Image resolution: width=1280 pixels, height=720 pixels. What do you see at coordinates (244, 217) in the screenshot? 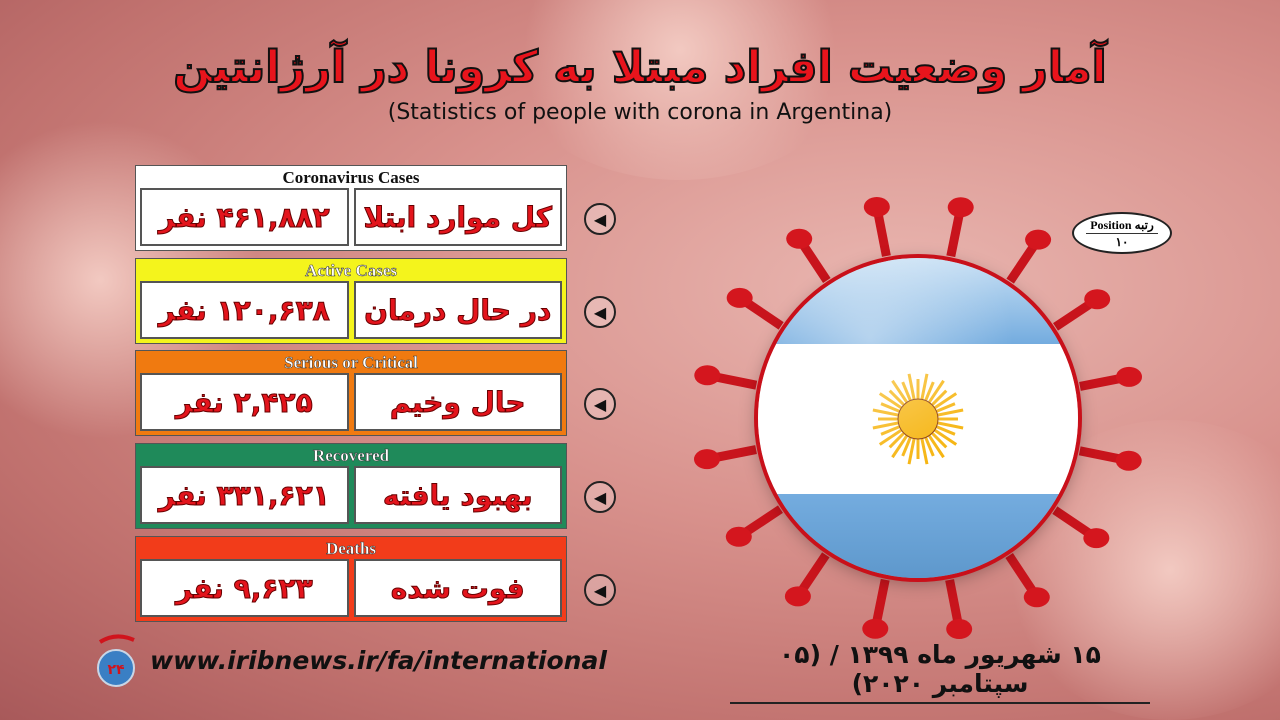
I see `stat-value: ۴۶۱,۸۸۲ نفر` at bounding box center [244, 217].